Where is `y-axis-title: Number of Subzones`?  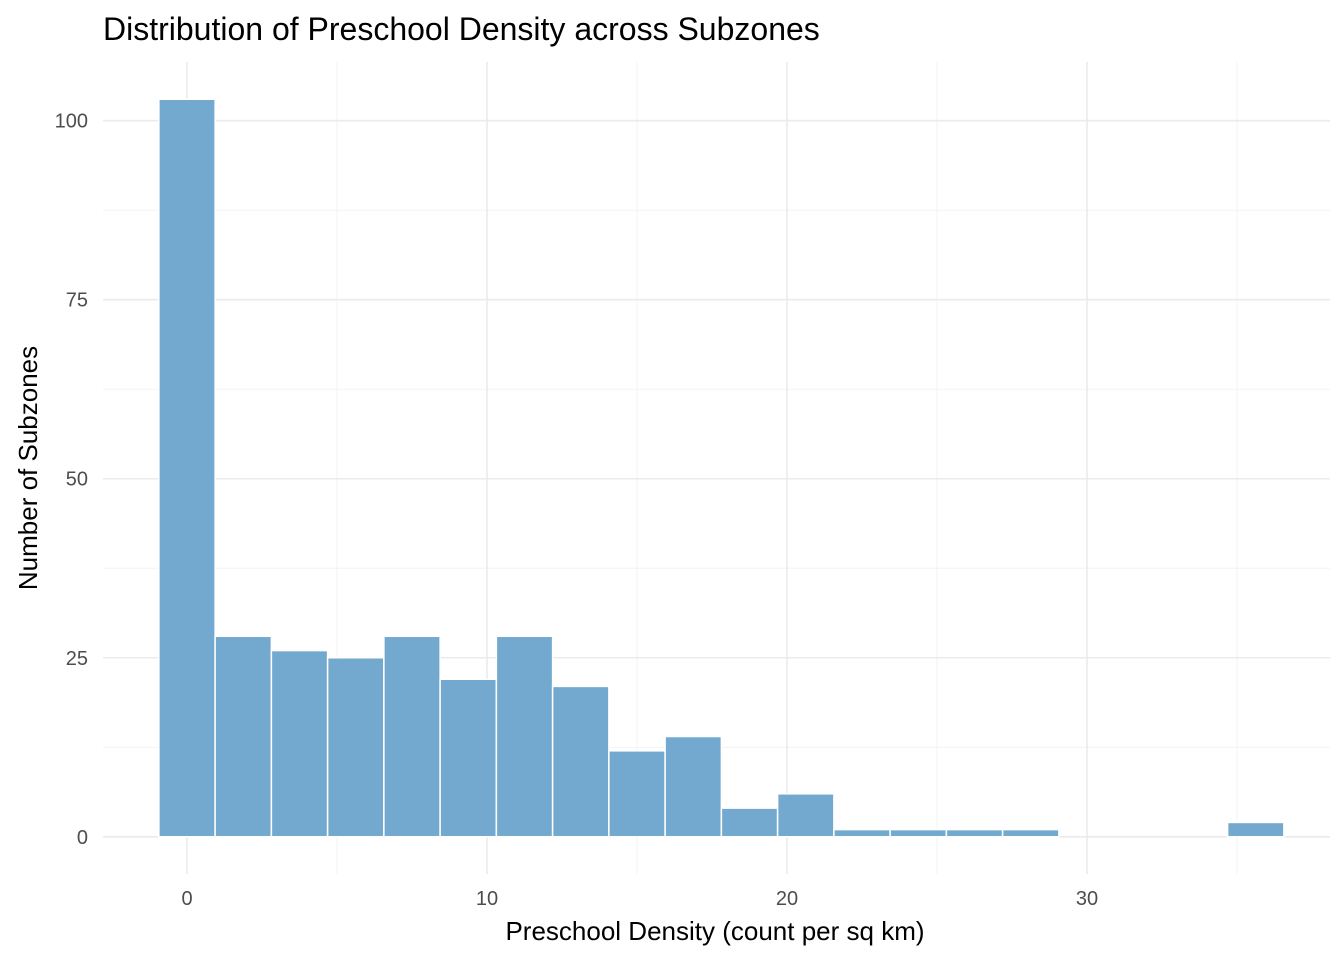 y-axis-title: Number of Subzones is located at coordinates (28, 468).